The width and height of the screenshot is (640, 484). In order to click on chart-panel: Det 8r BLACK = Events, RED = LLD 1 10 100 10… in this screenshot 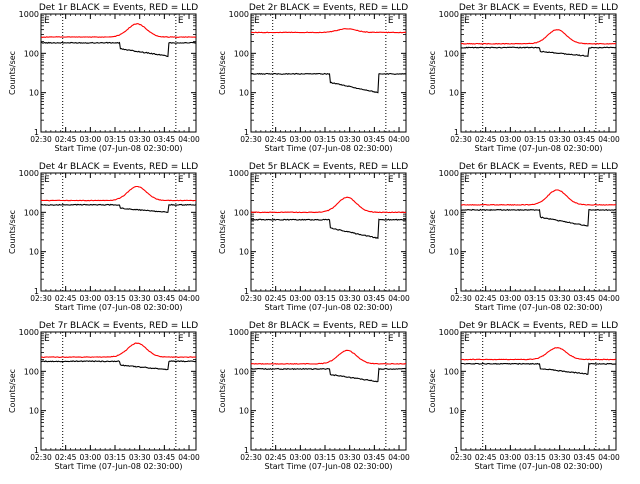, I will do `click(314, 396)`.